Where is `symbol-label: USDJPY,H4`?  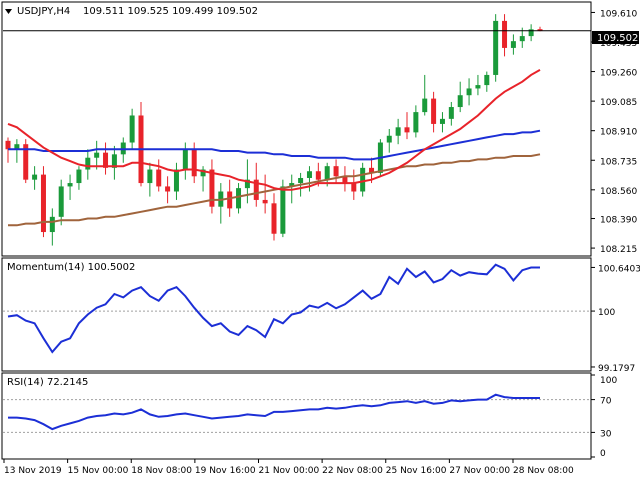 symbol-label: USDJPY,H4 is located at coordinates (43, 11).